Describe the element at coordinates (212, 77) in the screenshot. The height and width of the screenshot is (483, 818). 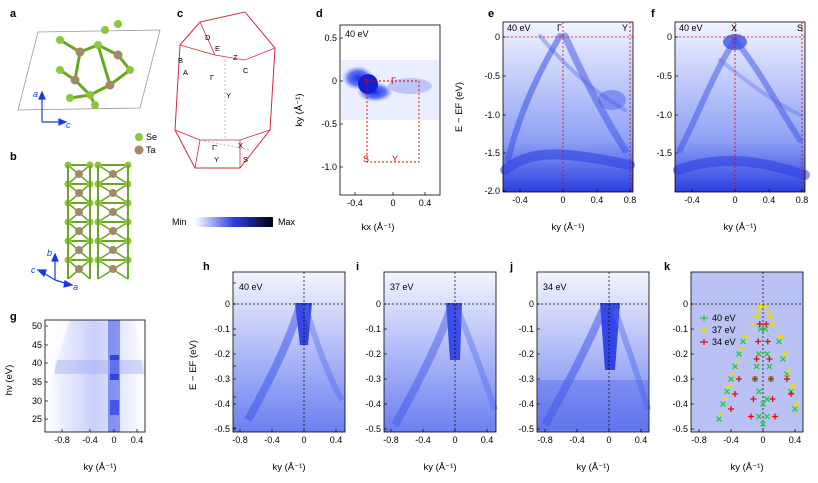
I see `bz-point-gamma: Γ` at that location.